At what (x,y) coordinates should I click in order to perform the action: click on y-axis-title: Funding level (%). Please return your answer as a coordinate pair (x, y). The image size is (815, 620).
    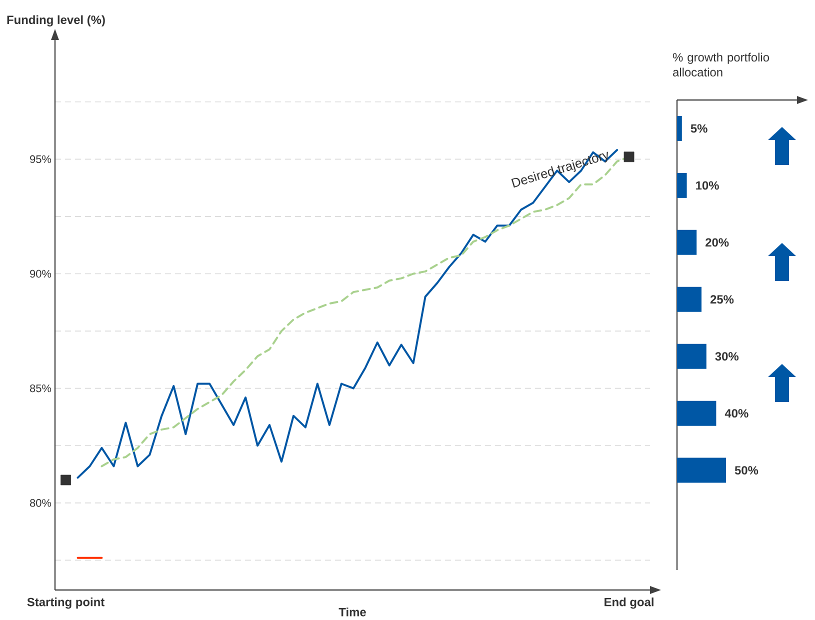
    Looking at the image, I should click on (56, 20).